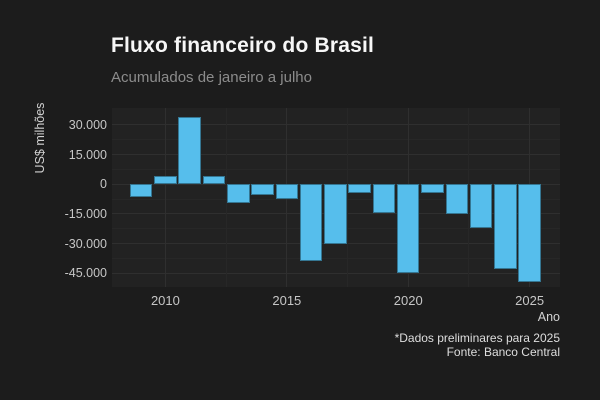 This screenshot has height=400, width=600. I want to click on bar-2024, so click(505, 227).